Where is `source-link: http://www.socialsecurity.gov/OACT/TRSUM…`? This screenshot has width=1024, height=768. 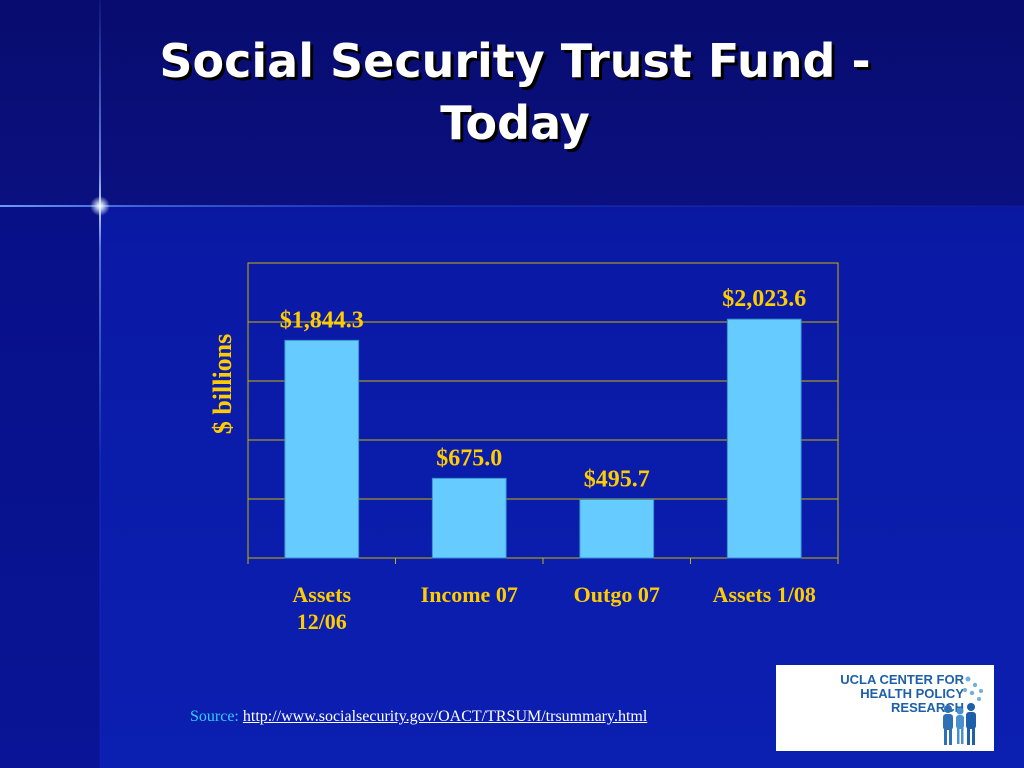 source-link: http://www.socialsecurity.gov/OACT/TRSUM… is located at coordinates (445, 716).